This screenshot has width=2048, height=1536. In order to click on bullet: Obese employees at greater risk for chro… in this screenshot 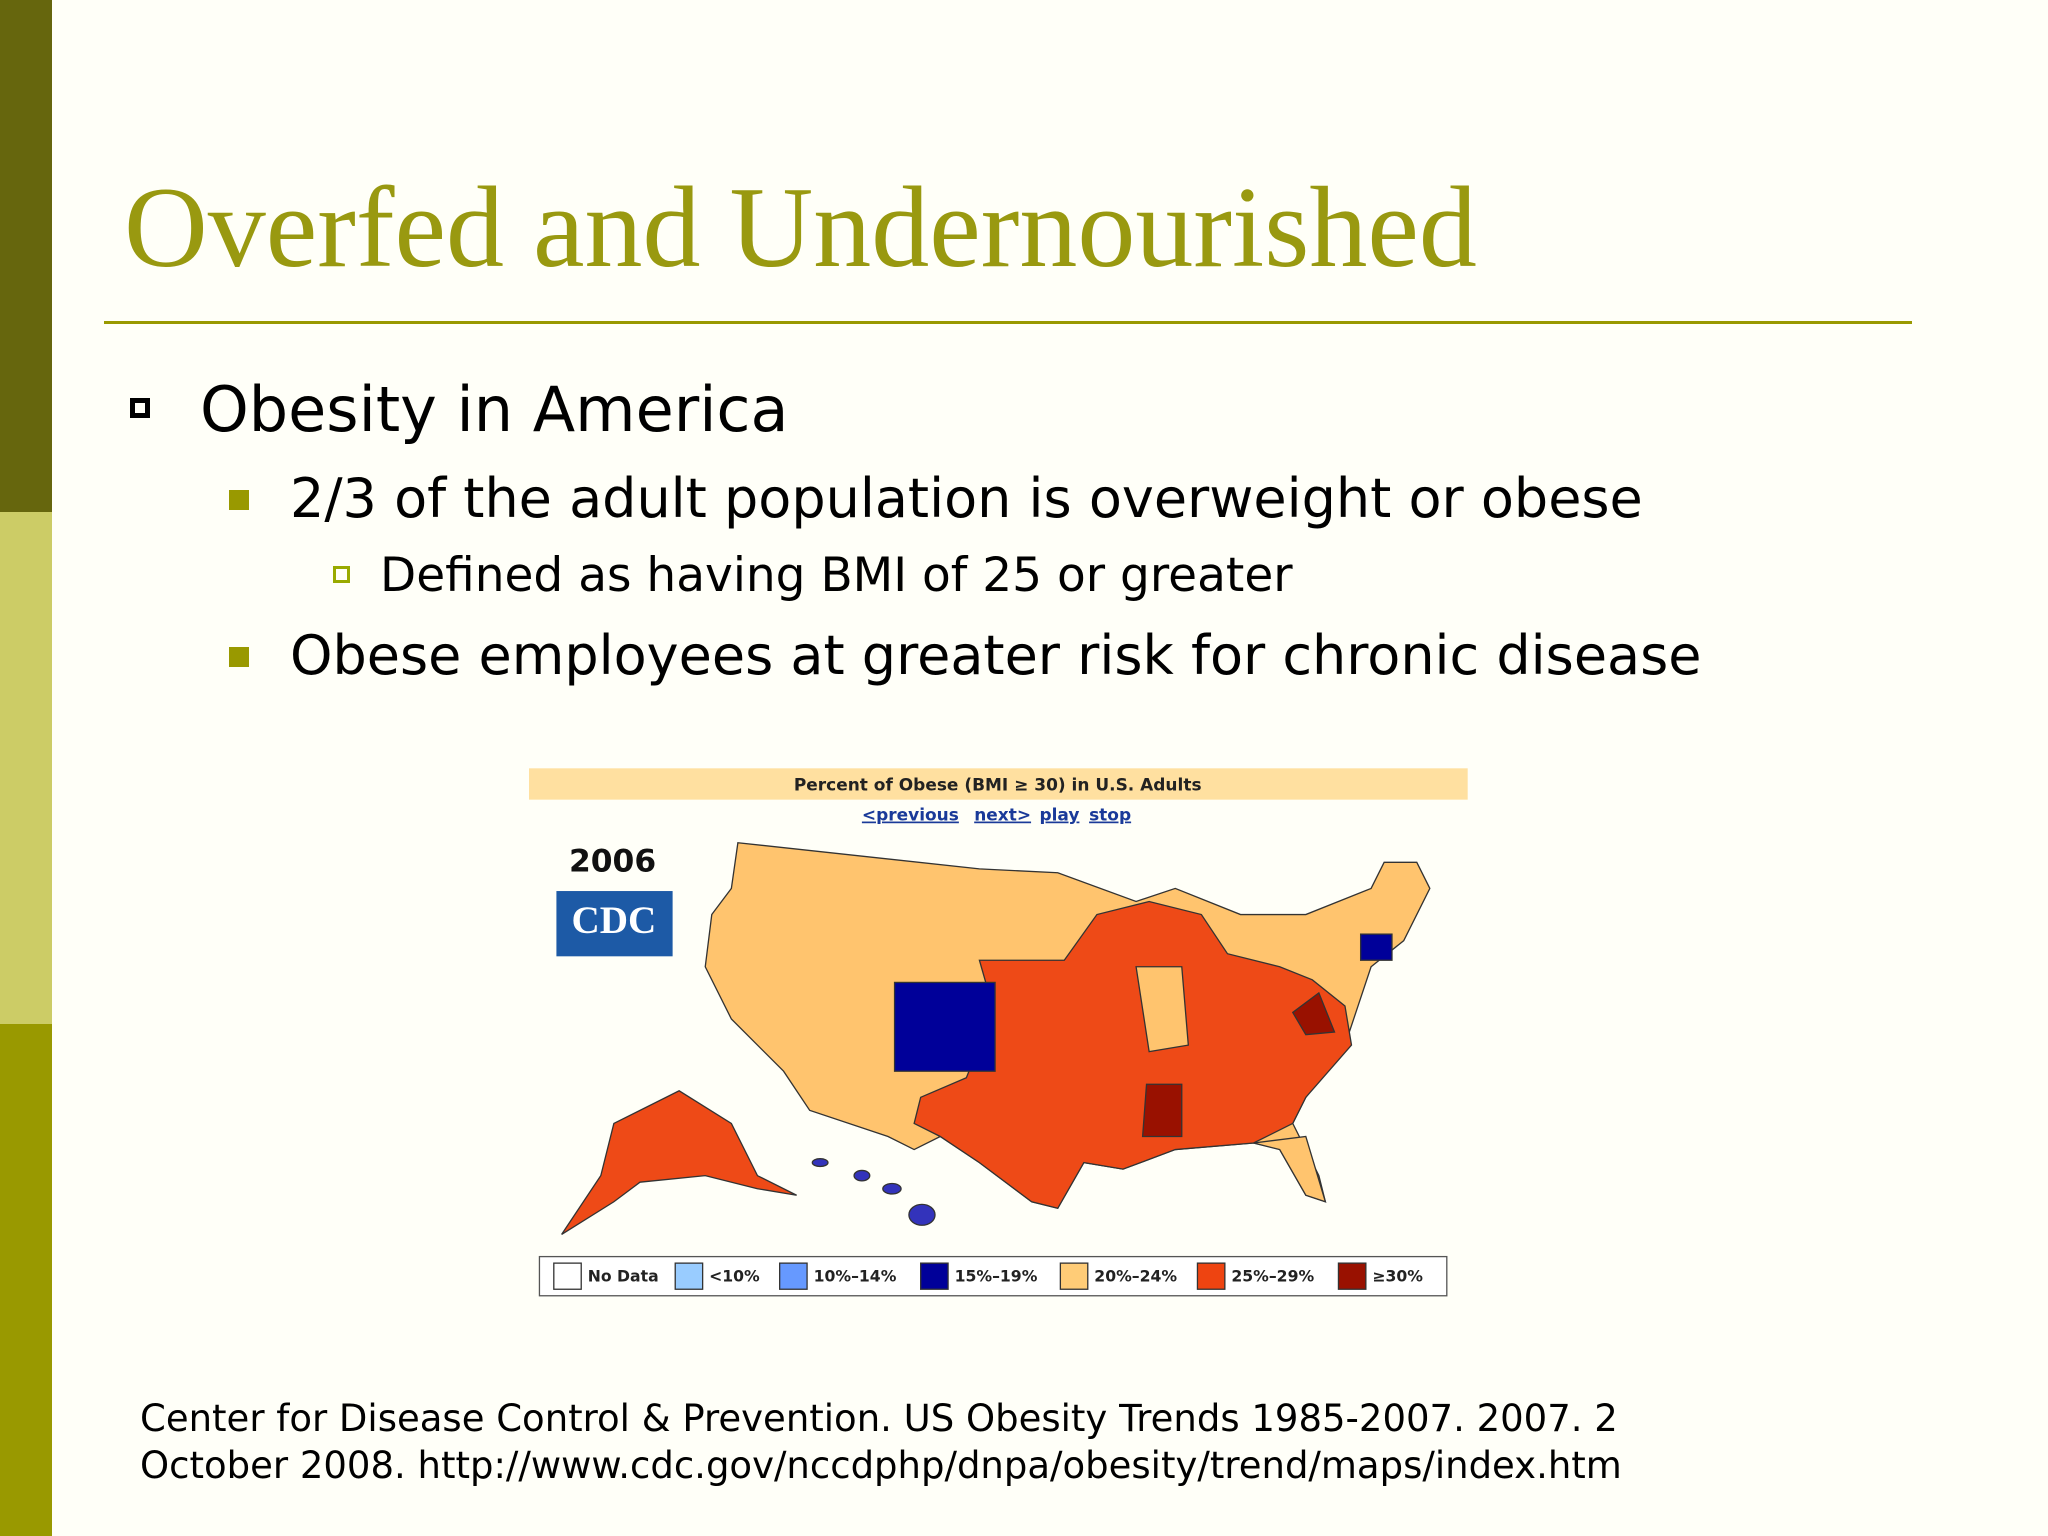, I will do `click(996, 655)`.